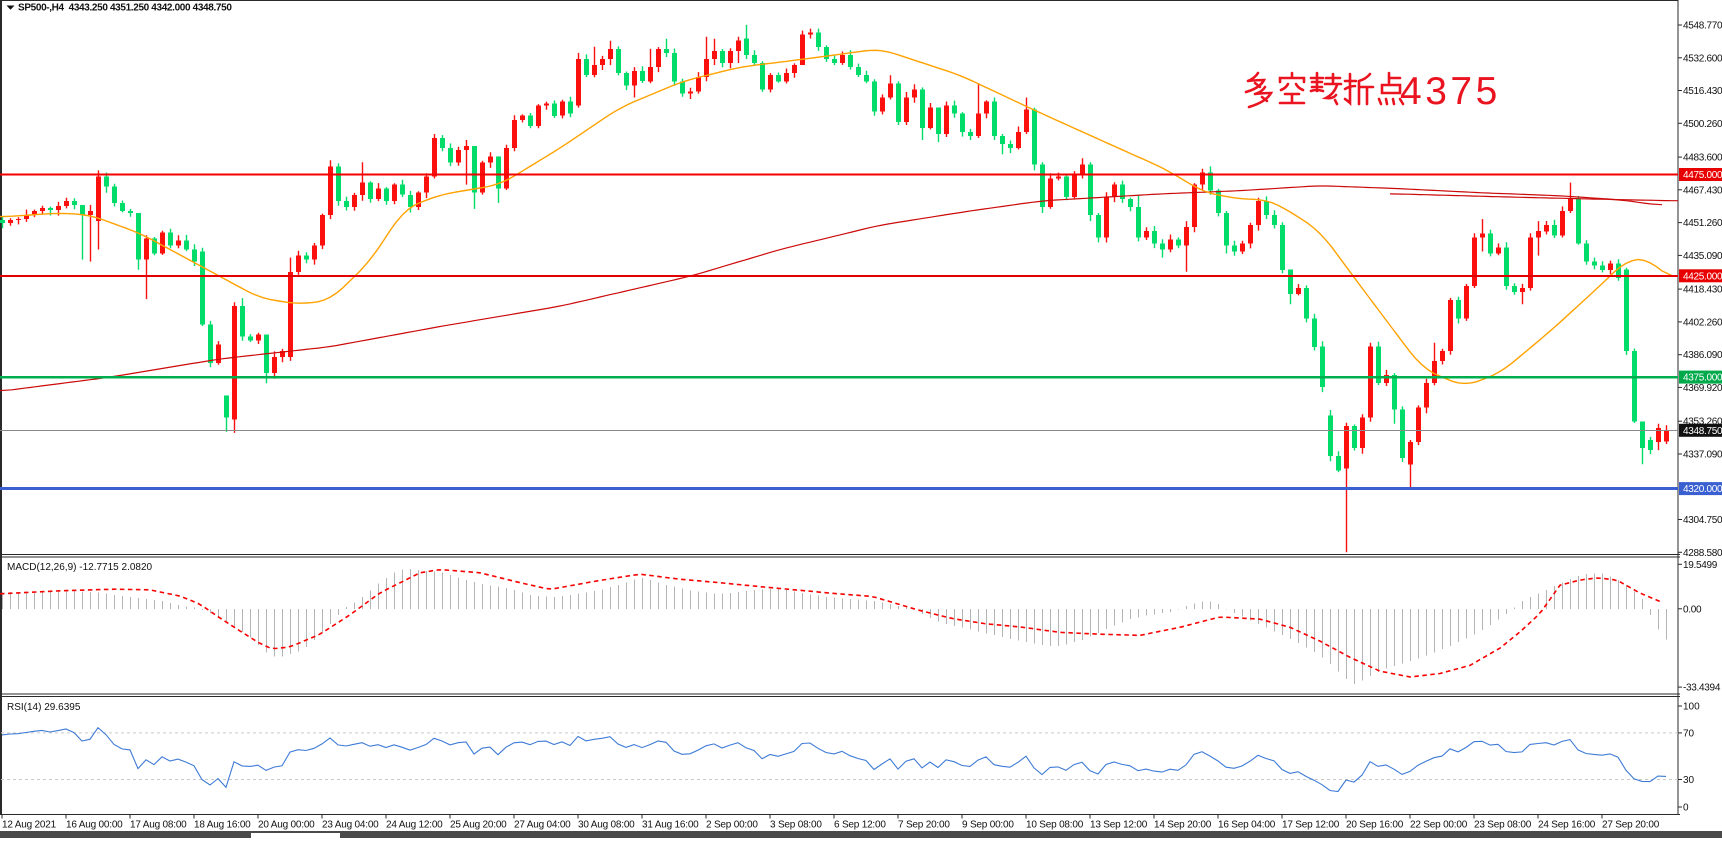  Describe the element at coordinates (1702, 688) in the screenshot. I see `svg-text: -33.4394` at that location.